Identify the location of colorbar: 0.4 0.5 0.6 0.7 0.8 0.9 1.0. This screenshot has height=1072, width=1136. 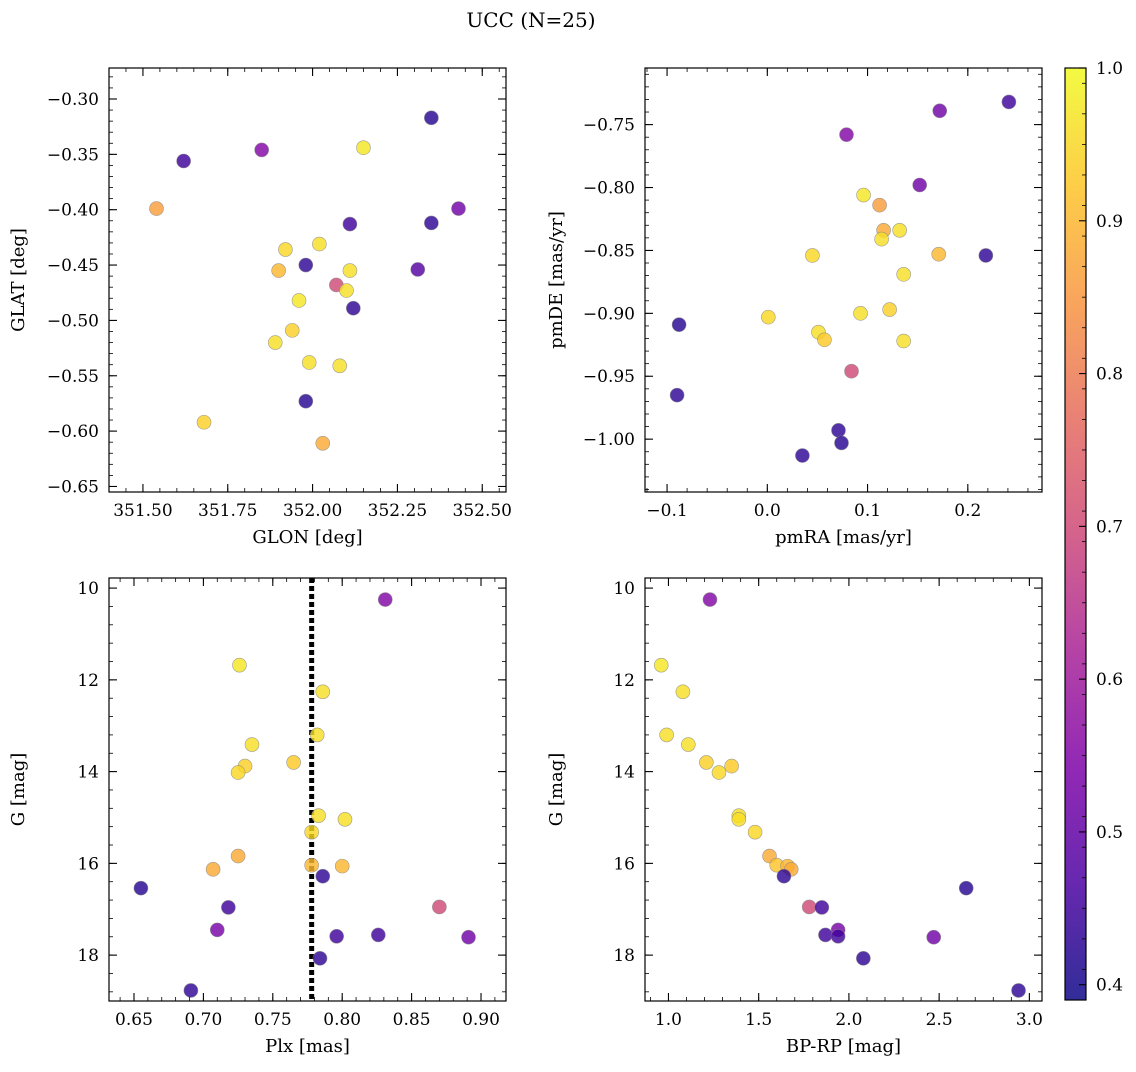
(1093, 530).